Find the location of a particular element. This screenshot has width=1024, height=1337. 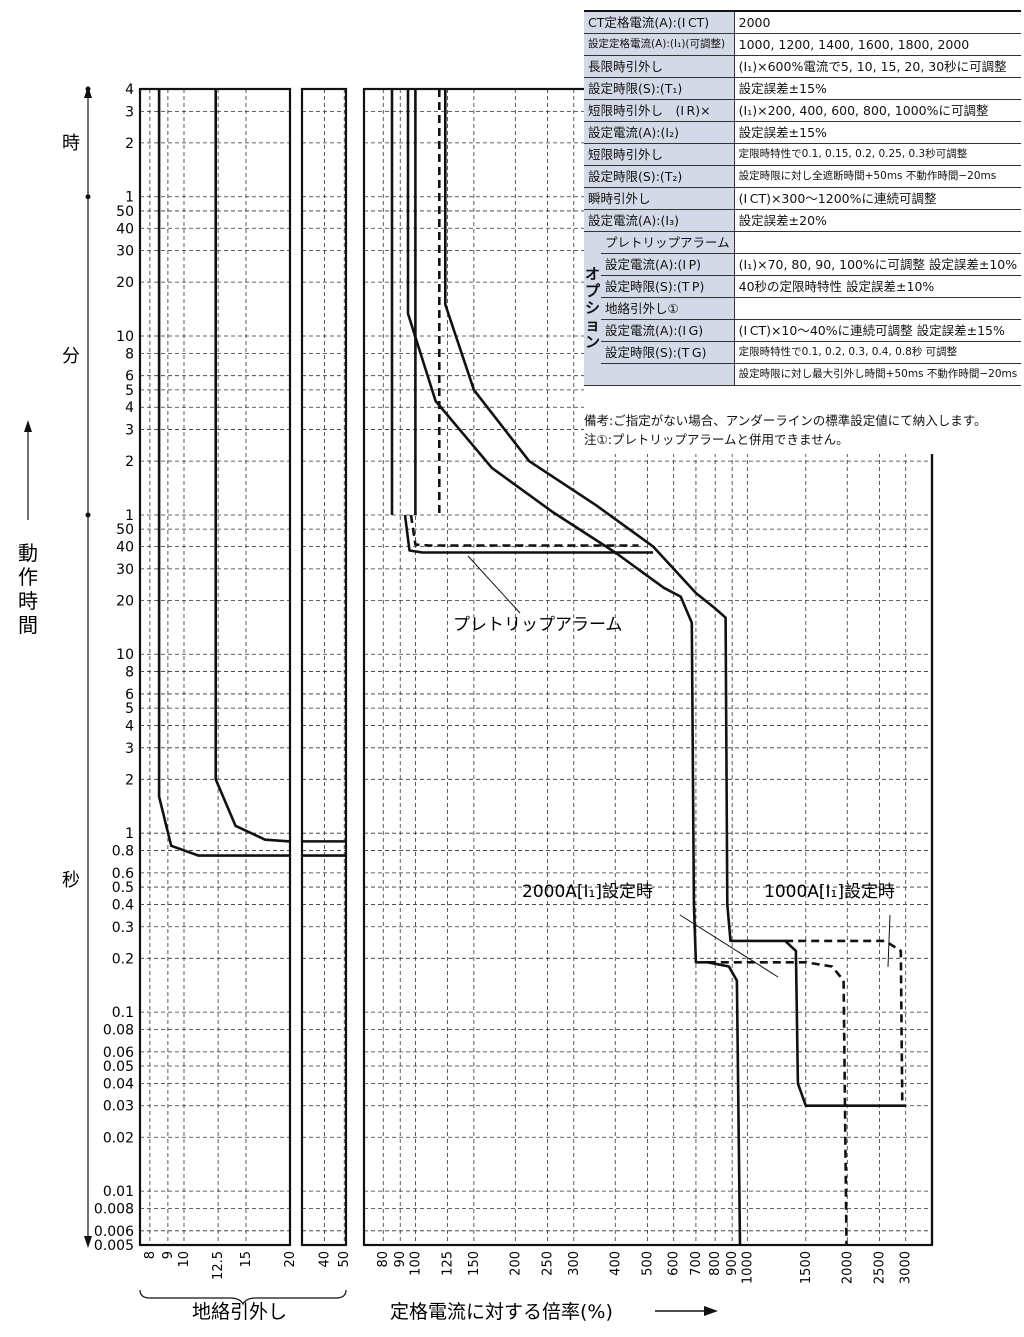

x-tick-label: 10 is located at coordinates (184, 1259).